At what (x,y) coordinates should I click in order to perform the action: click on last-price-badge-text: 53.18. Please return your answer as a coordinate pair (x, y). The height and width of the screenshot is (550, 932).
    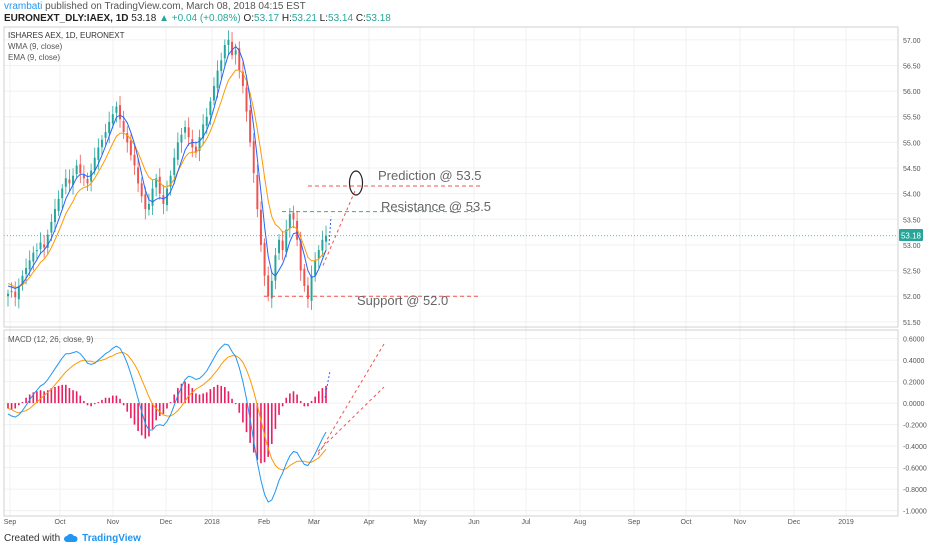
    Looking at the image, I should click on (911, 236).